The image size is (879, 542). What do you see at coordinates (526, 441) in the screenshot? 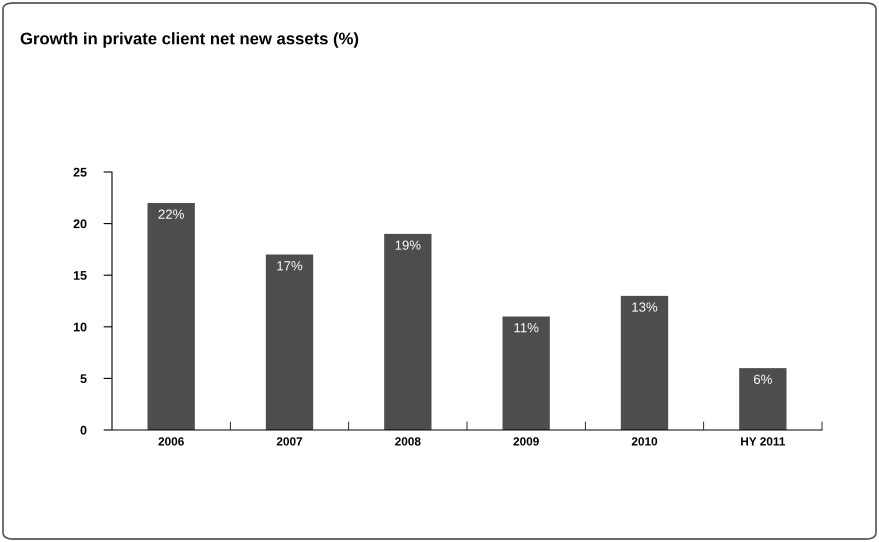
I see `x-tick-label: 2009` at bounding box center [526, 441].